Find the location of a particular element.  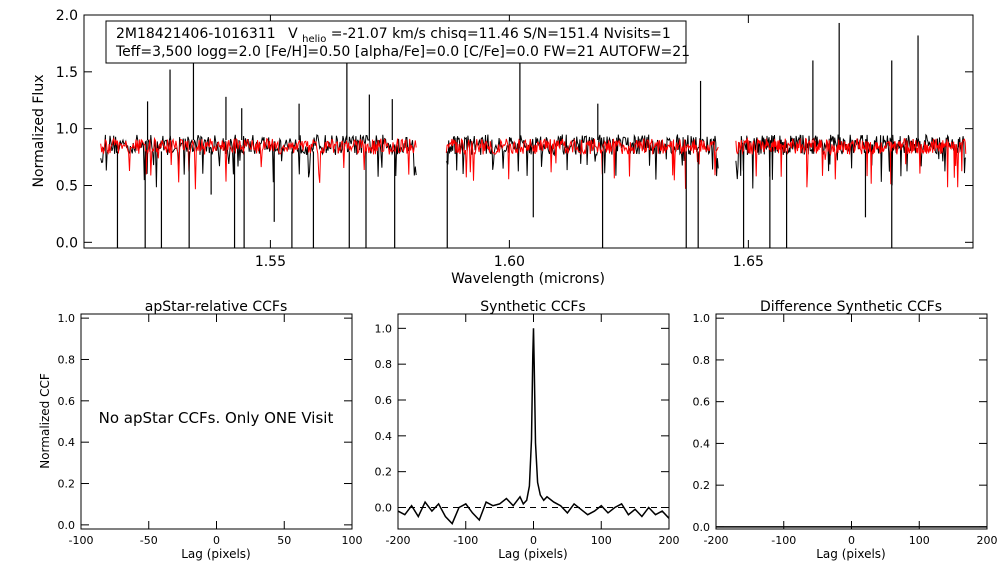

apstar-ccf-x-tick-label: 0 is located at coordinates (216, 540).